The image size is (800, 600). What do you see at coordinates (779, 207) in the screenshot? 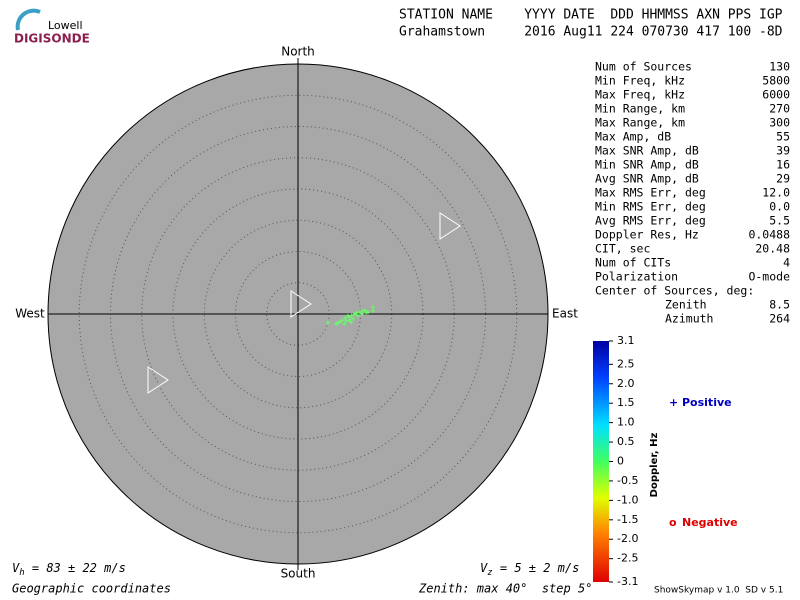
I see `stat-value: 0.0` at bounding box center [779, 207].